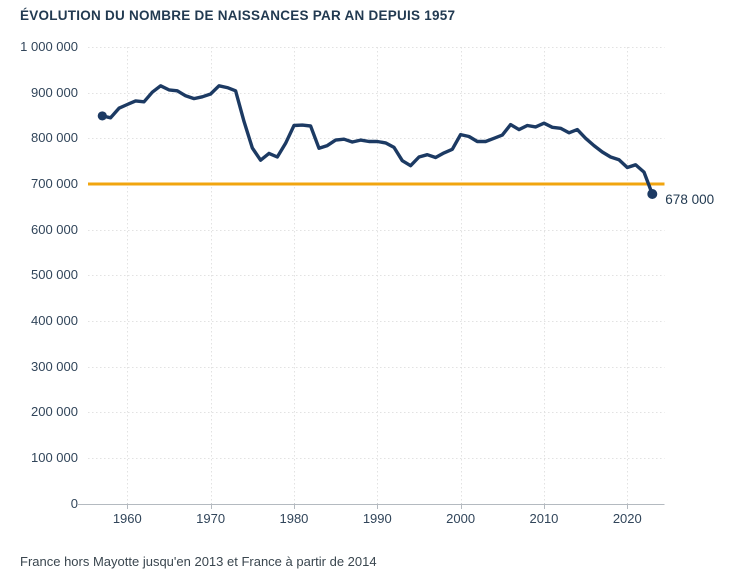 This screenshot has width=741, height=581. Describe the element at coordinates (294, 518) in the screenshot. I see `x-axis-label-1980: 1980` at that location.